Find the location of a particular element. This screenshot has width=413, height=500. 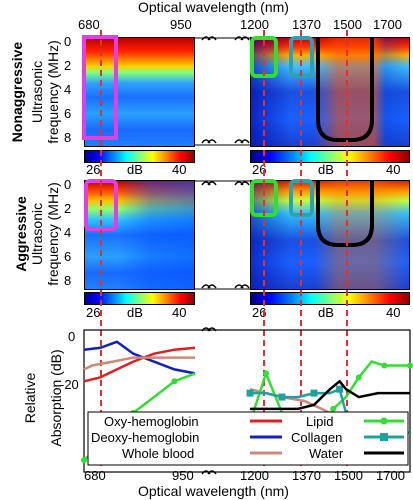

top-tick-1200: 1200 is located at coordinates (254, 24).